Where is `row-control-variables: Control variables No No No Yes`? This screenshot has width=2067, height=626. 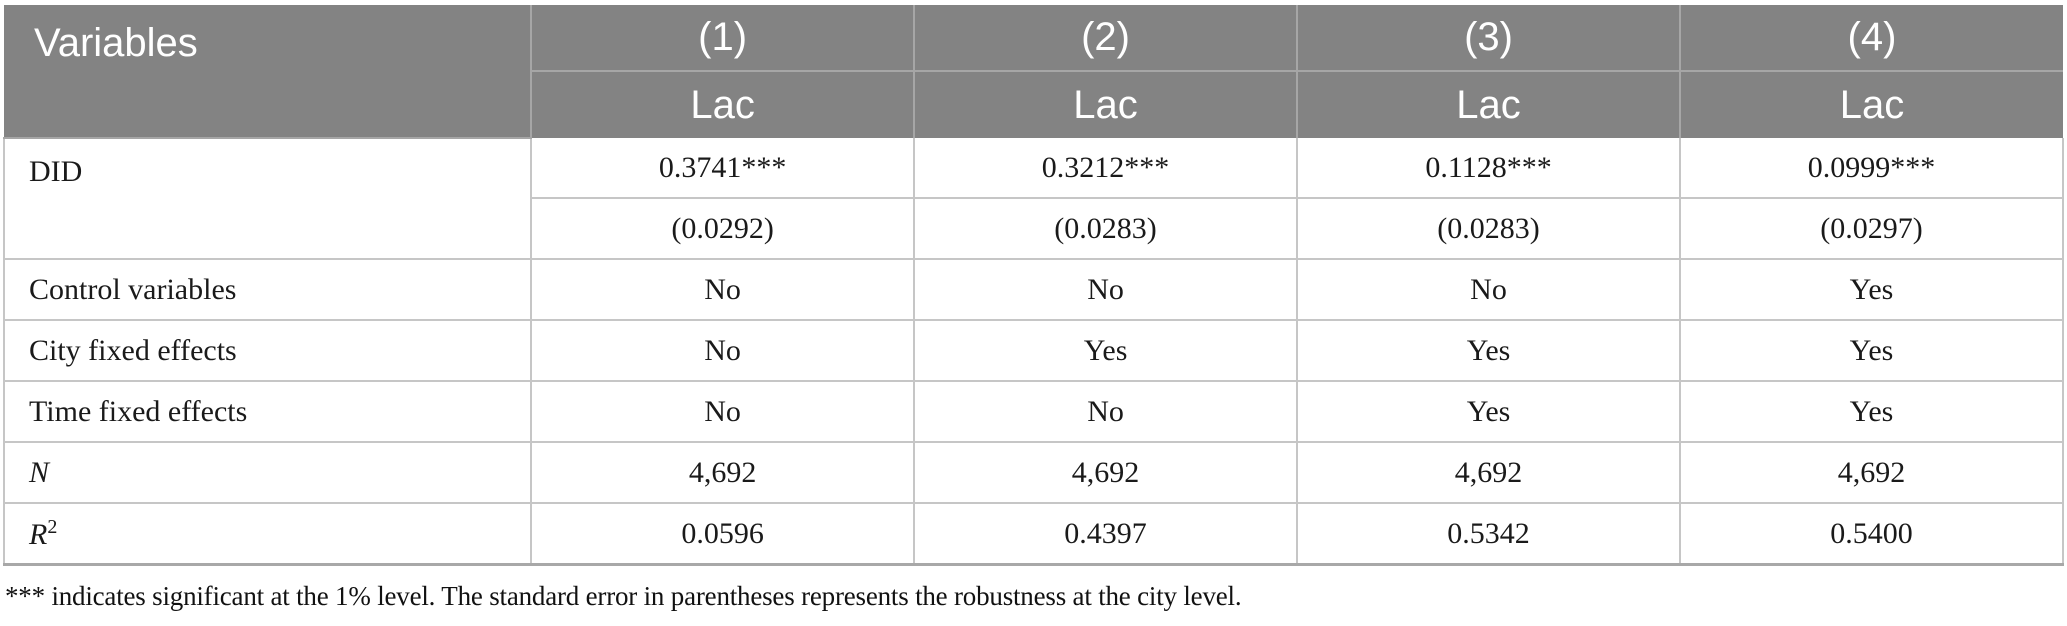 row-control-variables: Control variables No No No Yes is located at coordinates (1033, 289).